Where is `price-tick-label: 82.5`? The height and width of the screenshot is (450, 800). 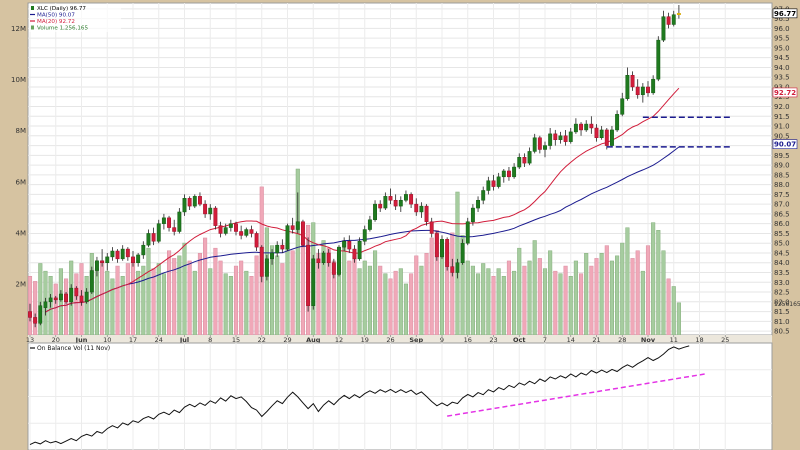
price-tick-label: 82.5 is located at coordinates (782, 293).